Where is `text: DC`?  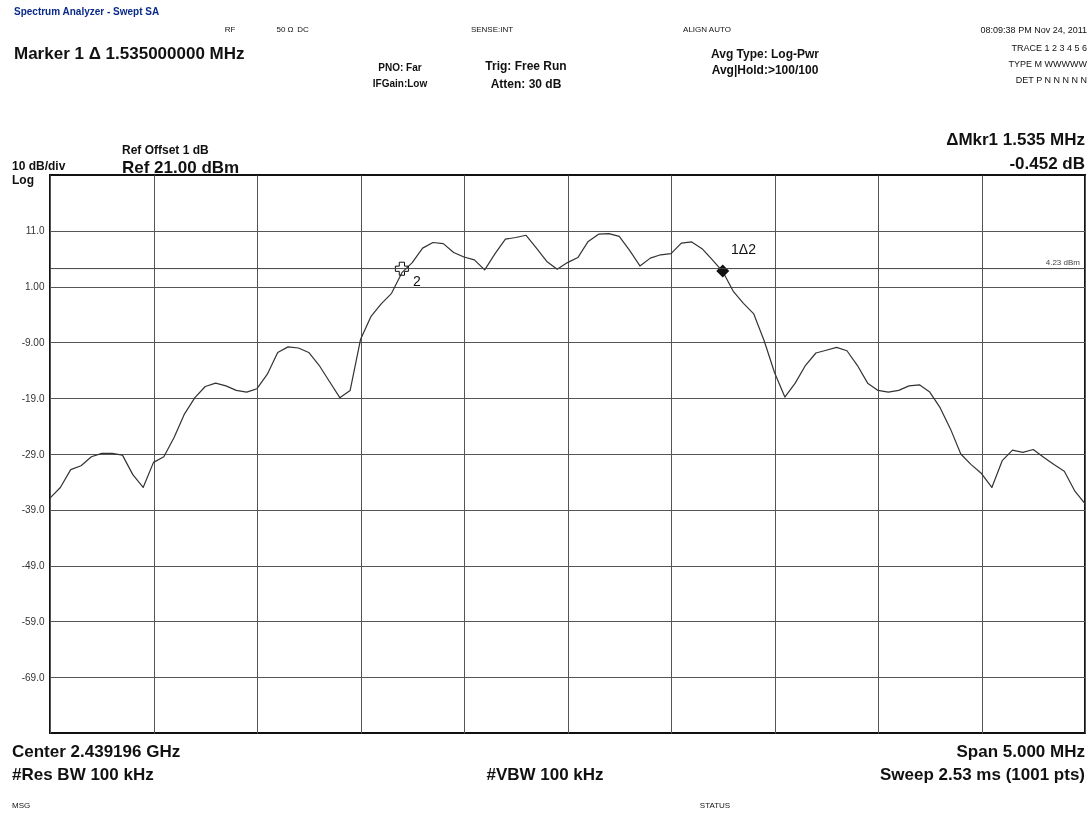 text: DC is located at coordinates (303, 29).